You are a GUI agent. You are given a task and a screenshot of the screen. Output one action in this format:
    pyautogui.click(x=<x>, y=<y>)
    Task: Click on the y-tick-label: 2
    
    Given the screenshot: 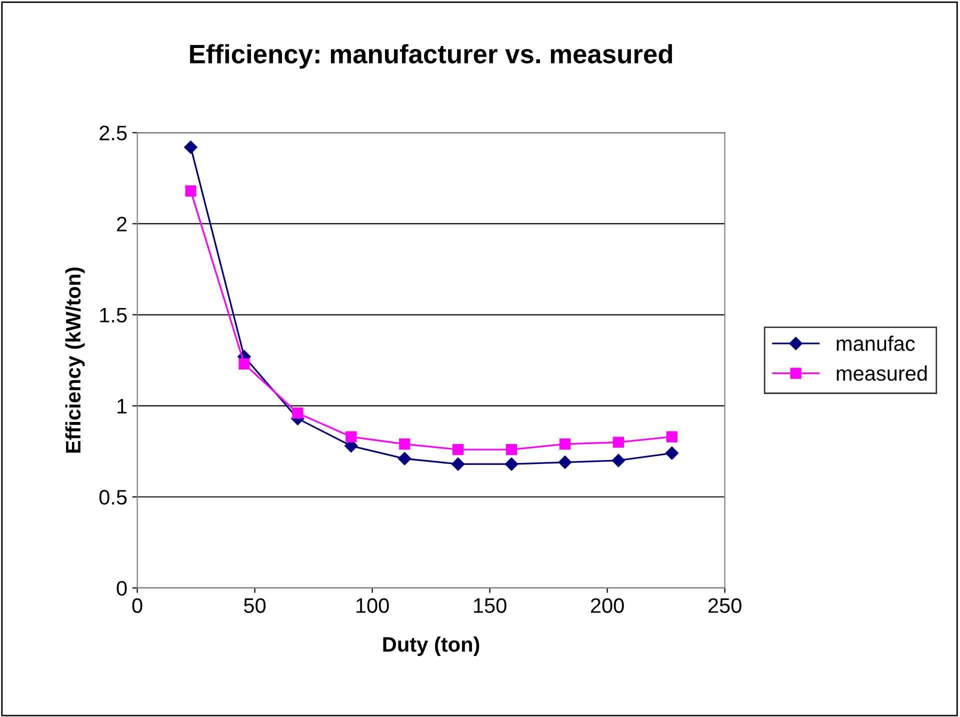 What is the action you would take?
    pyautogui.click(x=122, y=224)
    